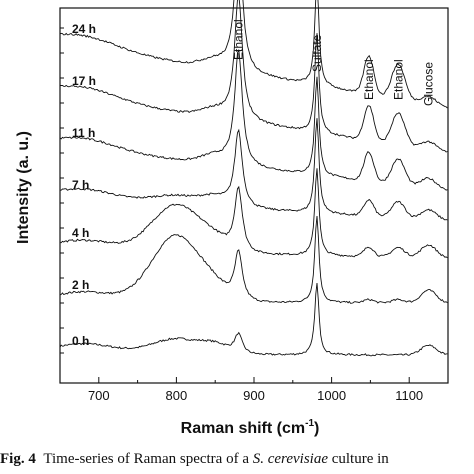 Image resolution: width=474 pixels, height=474 pixels. Describe the element at coordinates (80, 233) in the screenshot. I see `series-label: 4 h` at that location.